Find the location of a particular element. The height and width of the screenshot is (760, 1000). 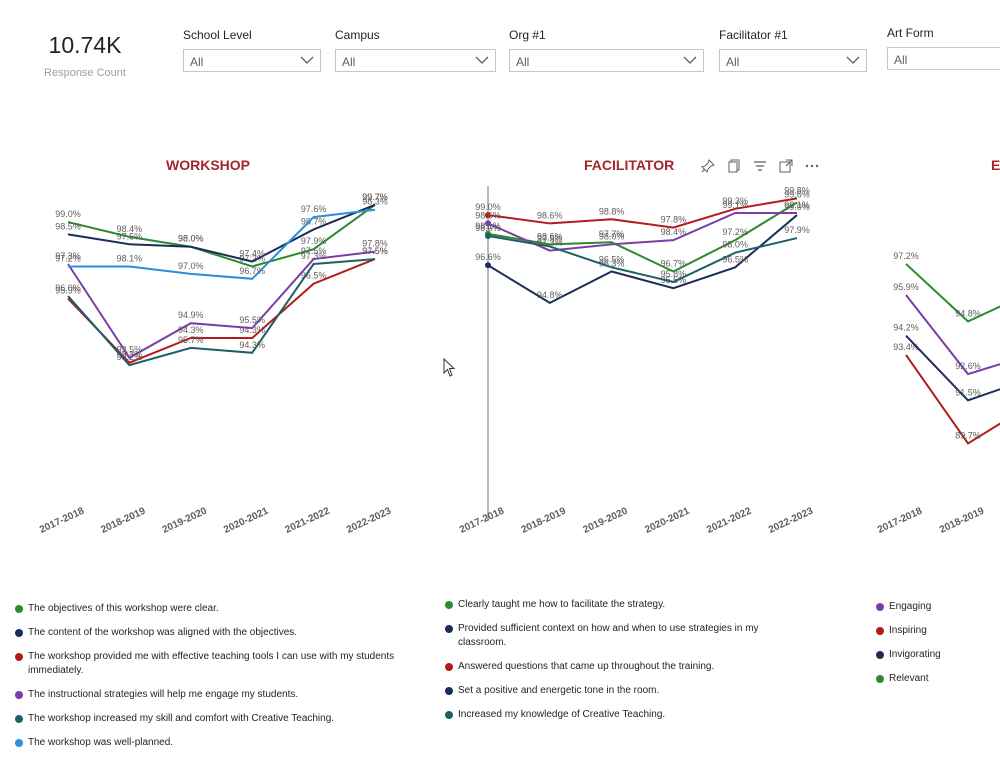

legend-item: The workshop was well-planned. is located at coordinates (215, 743).